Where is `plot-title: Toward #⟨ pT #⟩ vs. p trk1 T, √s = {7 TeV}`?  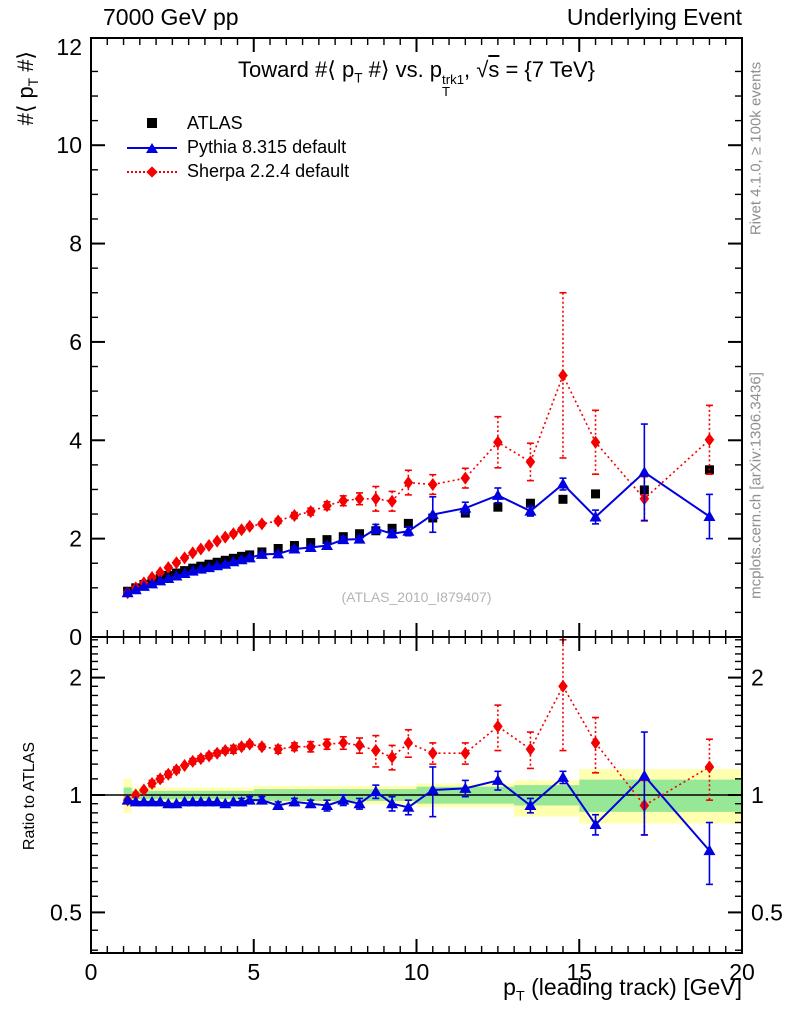
plot-title: Toward #⟨ pT #⟩ vs. p trk1 T, √s = {7 TeV} is located at coordinates (416, 78).